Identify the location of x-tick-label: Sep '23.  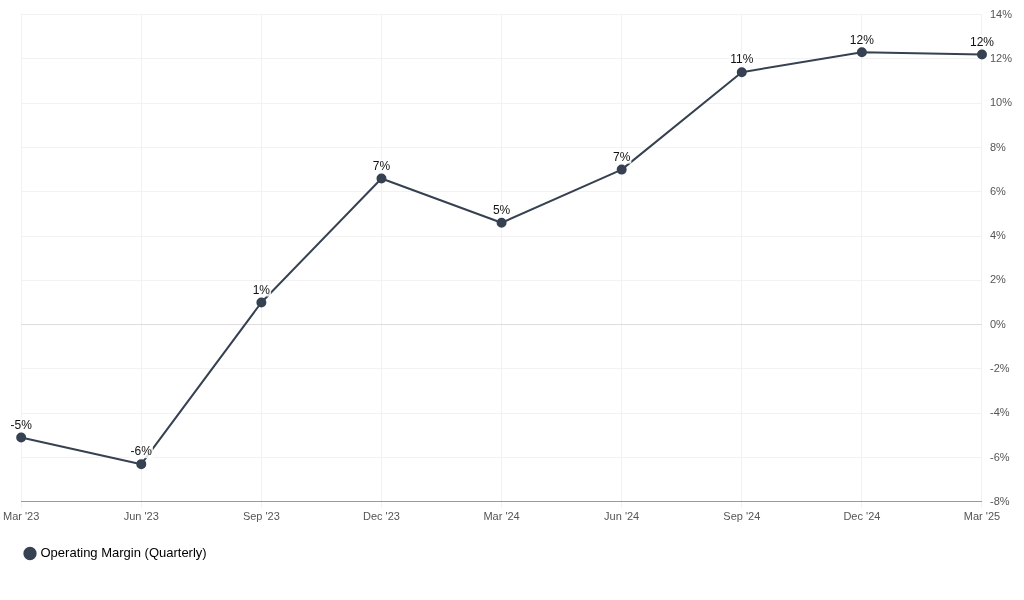
(261, 516).